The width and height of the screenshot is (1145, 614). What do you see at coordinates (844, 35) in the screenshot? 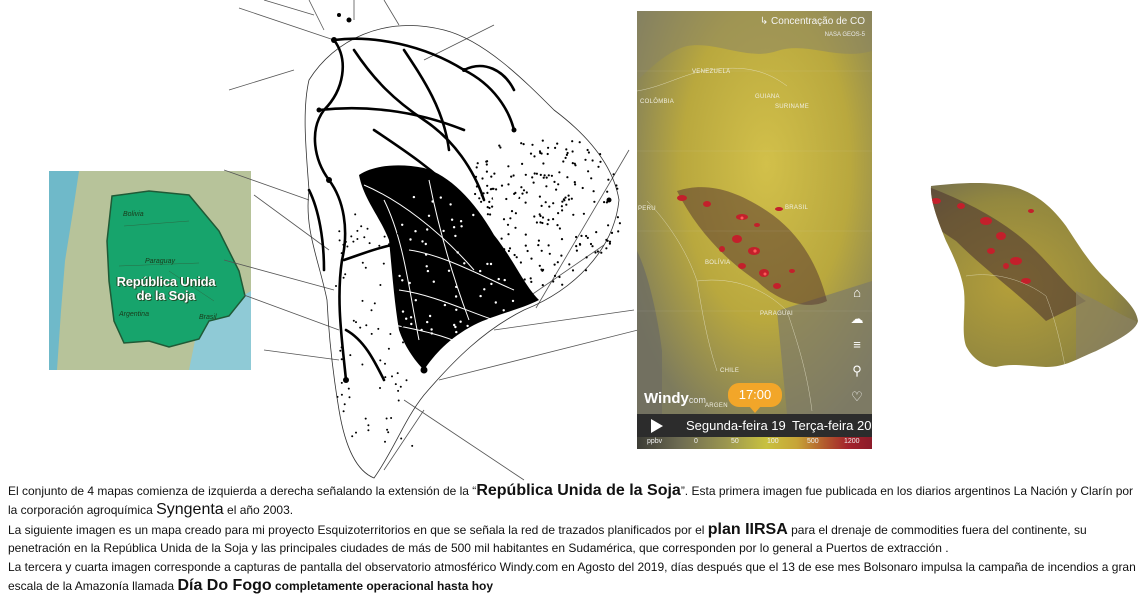
I see `model-label: NASA GEOS-5` at bounding box center [844, 35].